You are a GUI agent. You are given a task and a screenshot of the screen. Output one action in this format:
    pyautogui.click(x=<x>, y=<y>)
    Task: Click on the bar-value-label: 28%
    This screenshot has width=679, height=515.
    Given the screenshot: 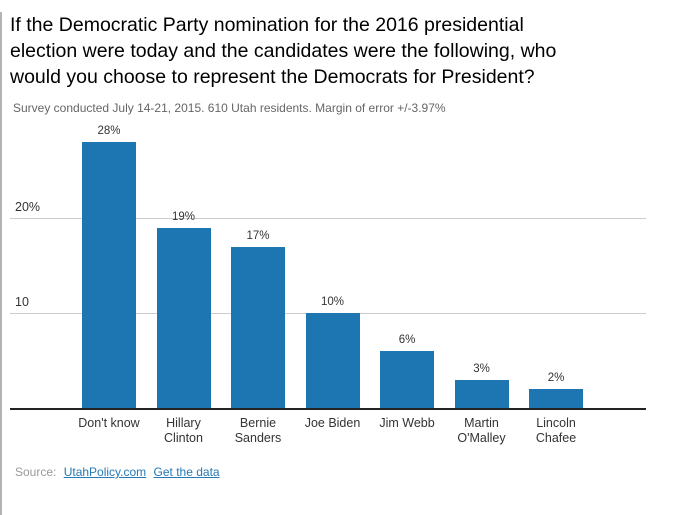 What is the action you would take?
    pyautogui.click(x=109, y=131)
    